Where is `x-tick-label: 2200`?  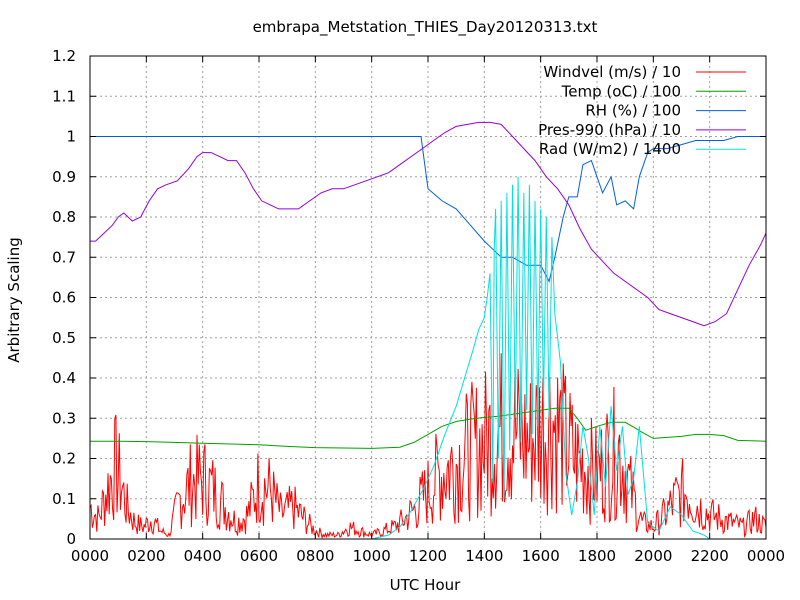
x-tick-label: 2200 is located at coordinates (710, 556).